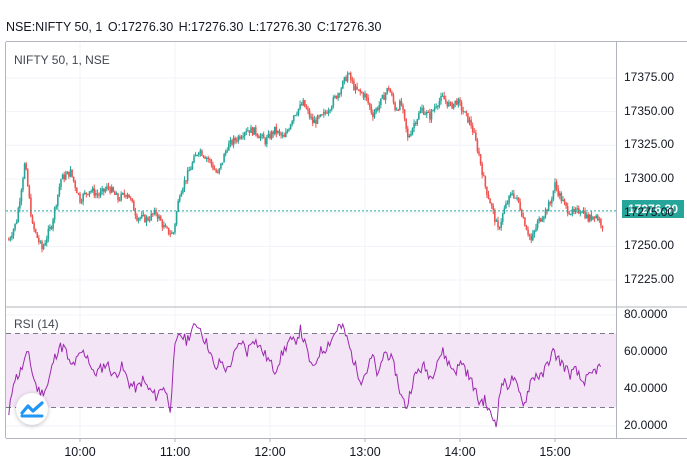 This screenshot has height=469, width=687. Describe the element at coordinates (646, 314) in the screenshot. I see `rsi-tick-label: 80.0000` at that location.